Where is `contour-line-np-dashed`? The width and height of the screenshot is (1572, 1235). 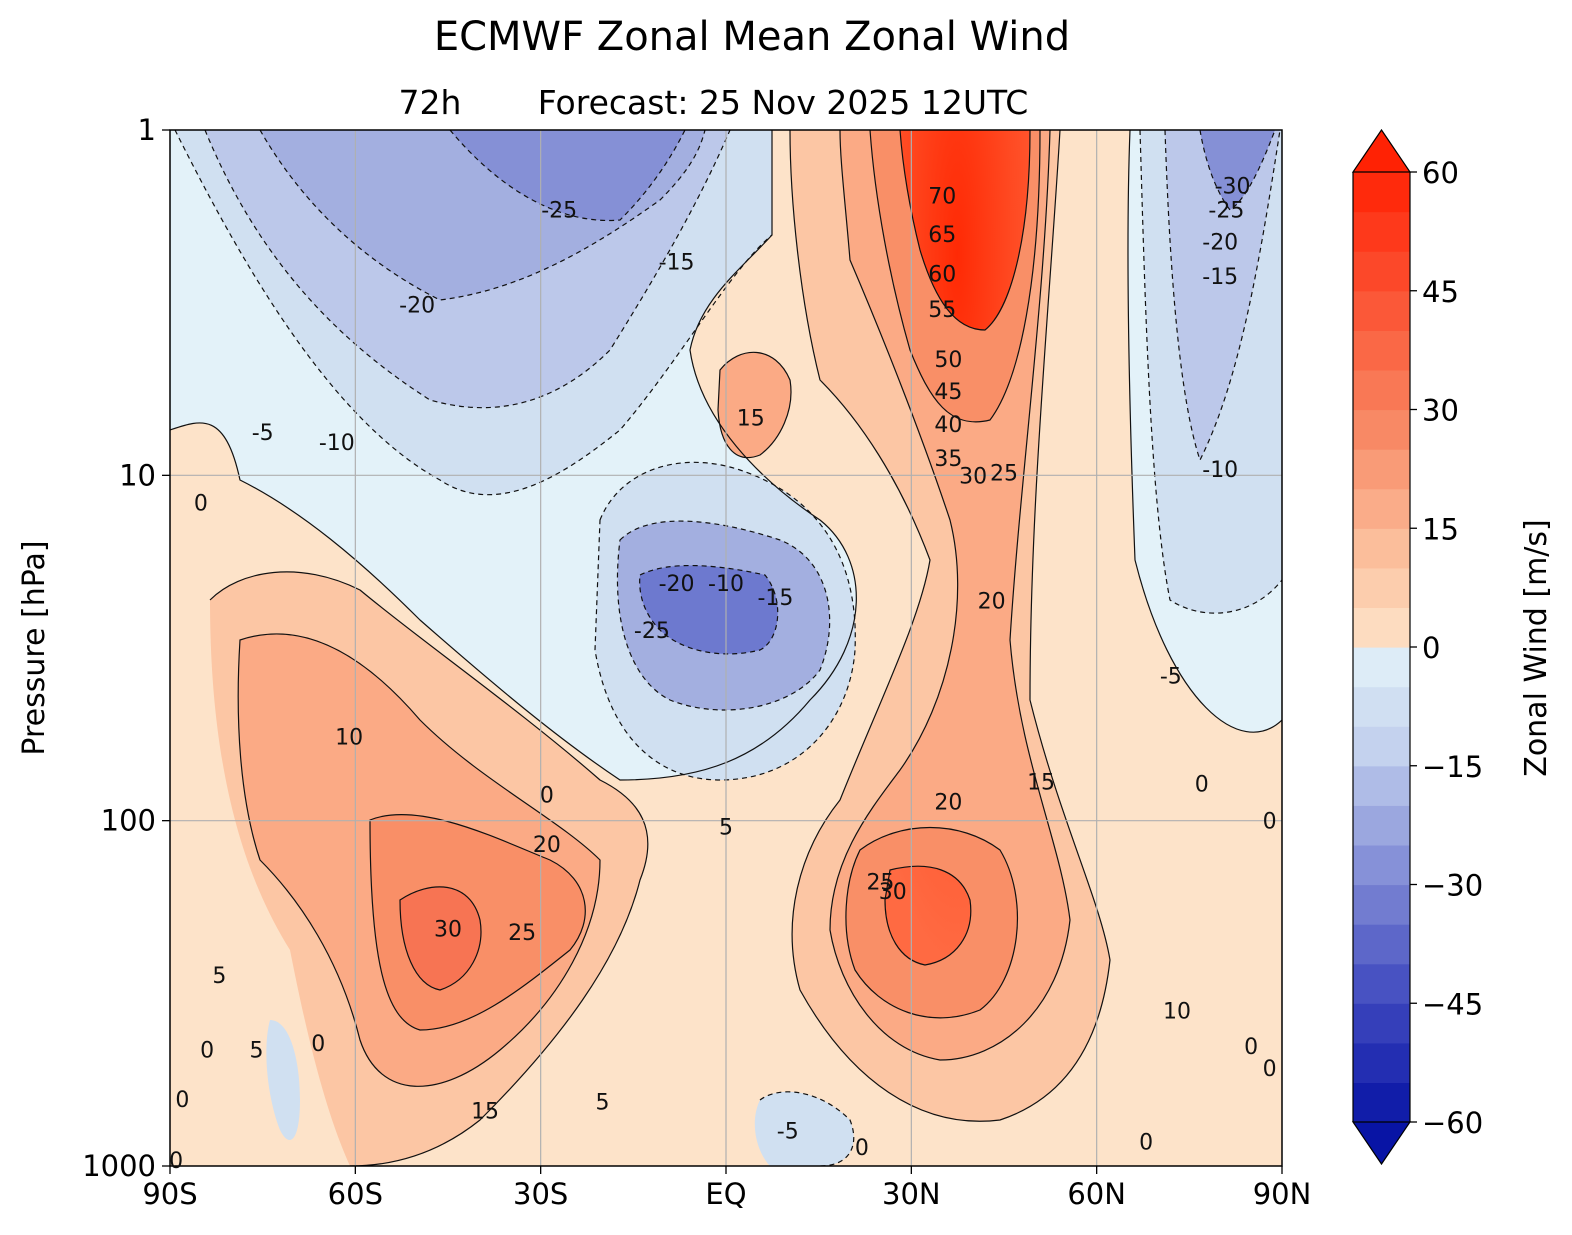 contour-line-np-dashed is located at coordinates (1210, 372).